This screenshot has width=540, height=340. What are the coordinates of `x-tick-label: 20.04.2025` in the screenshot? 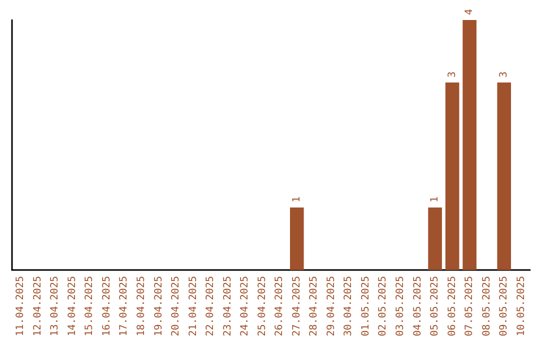 It's located at (176, 306).